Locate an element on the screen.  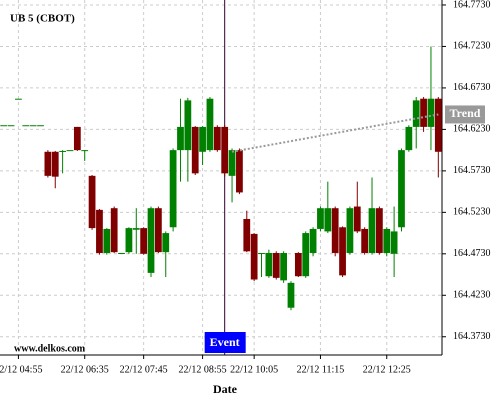
x-tick-label: 22/12 12:25 is located at coordinates (387, 369).